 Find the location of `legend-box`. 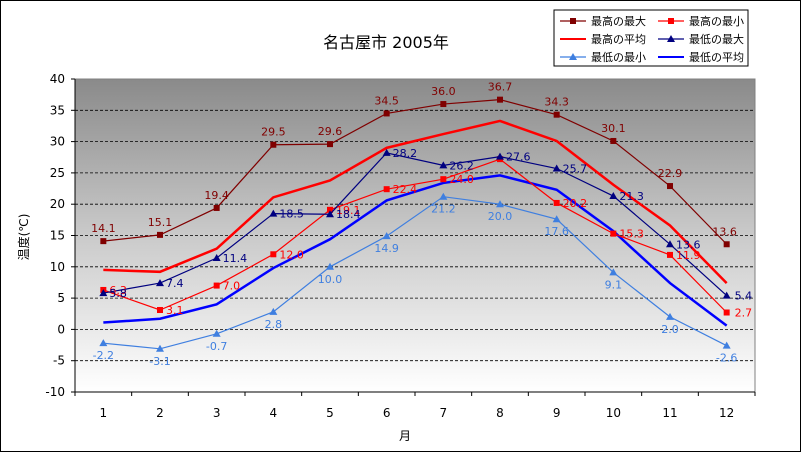

legend-box is located at coordinates (651, 38).